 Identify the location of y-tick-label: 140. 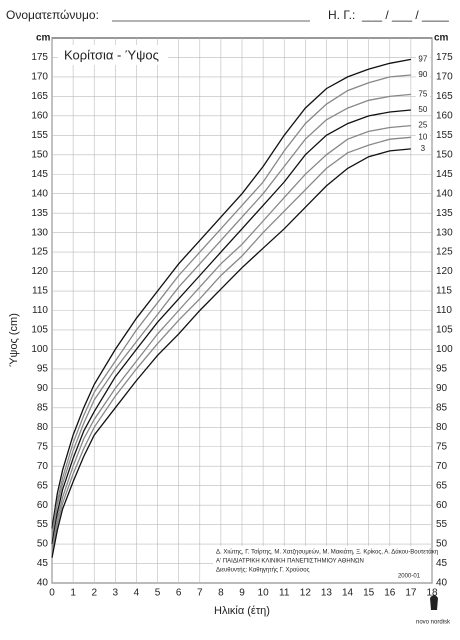
(39, 193).